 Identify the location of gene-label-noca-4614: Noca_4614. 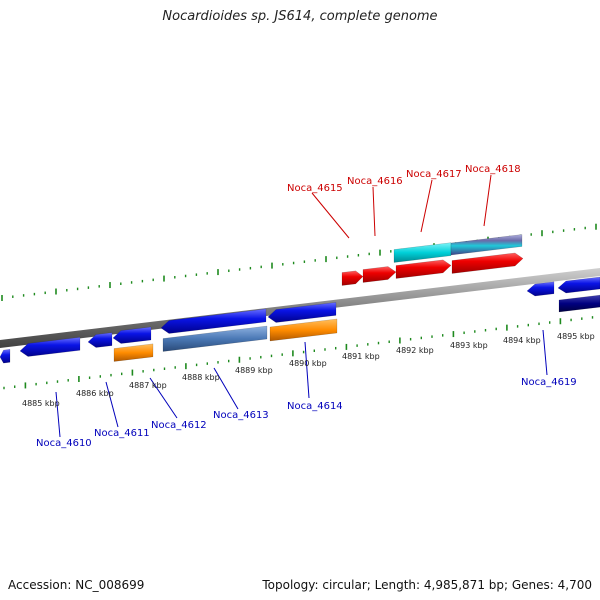
(315, 406).